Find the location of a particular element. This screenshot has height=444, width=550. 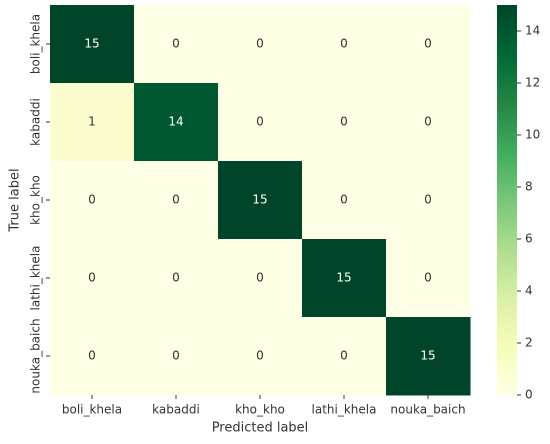

y-tick-label: nouka_baich is located at coordinates (36, 355).